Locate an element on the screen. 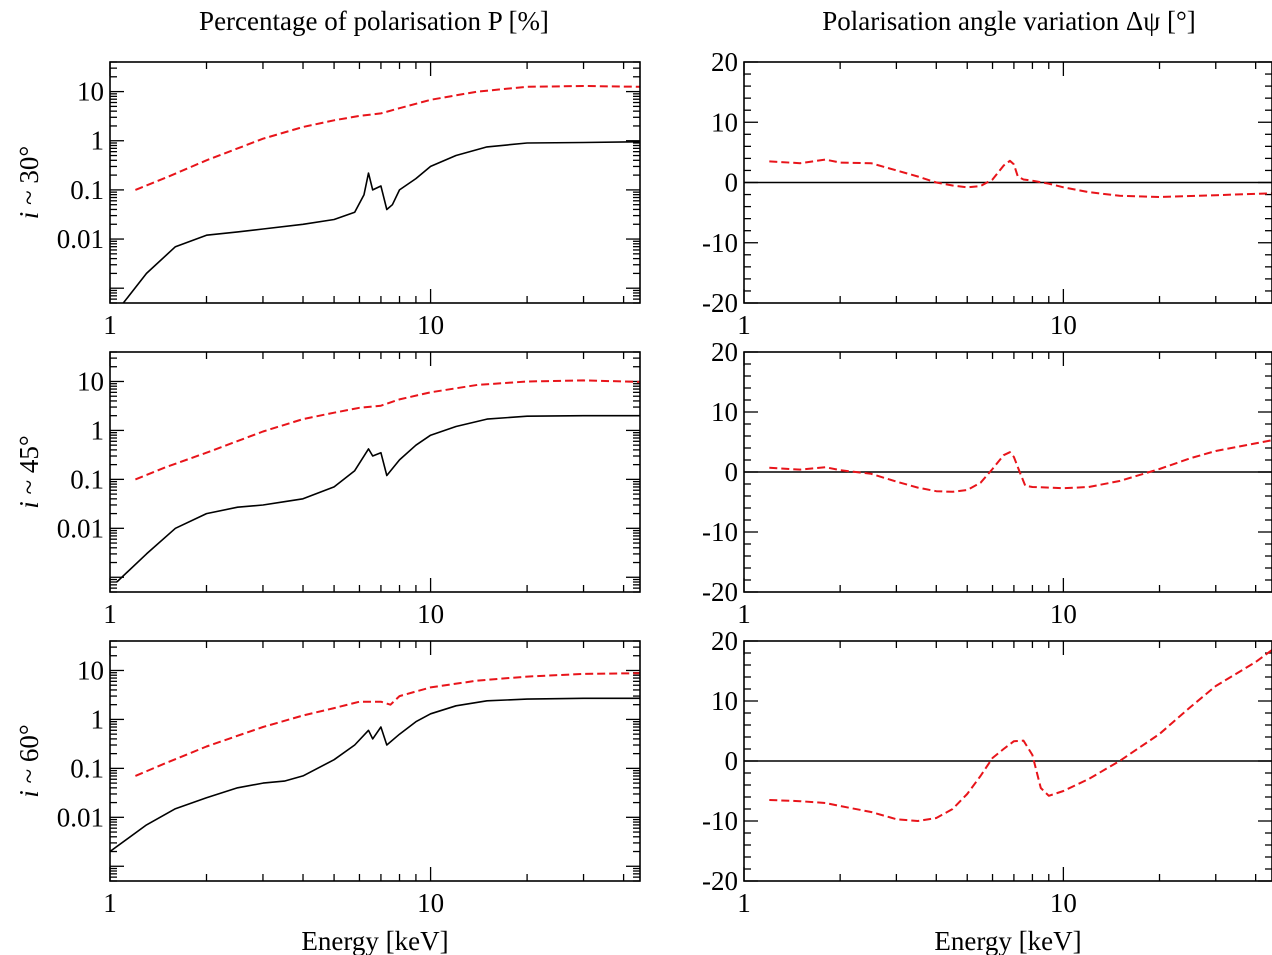 The height and width of the screenshot is (955, 1272). chart-panel-2: 1 10 0.01 0.1 1 10 i ~ 45° is located at coordinates (327, 490).